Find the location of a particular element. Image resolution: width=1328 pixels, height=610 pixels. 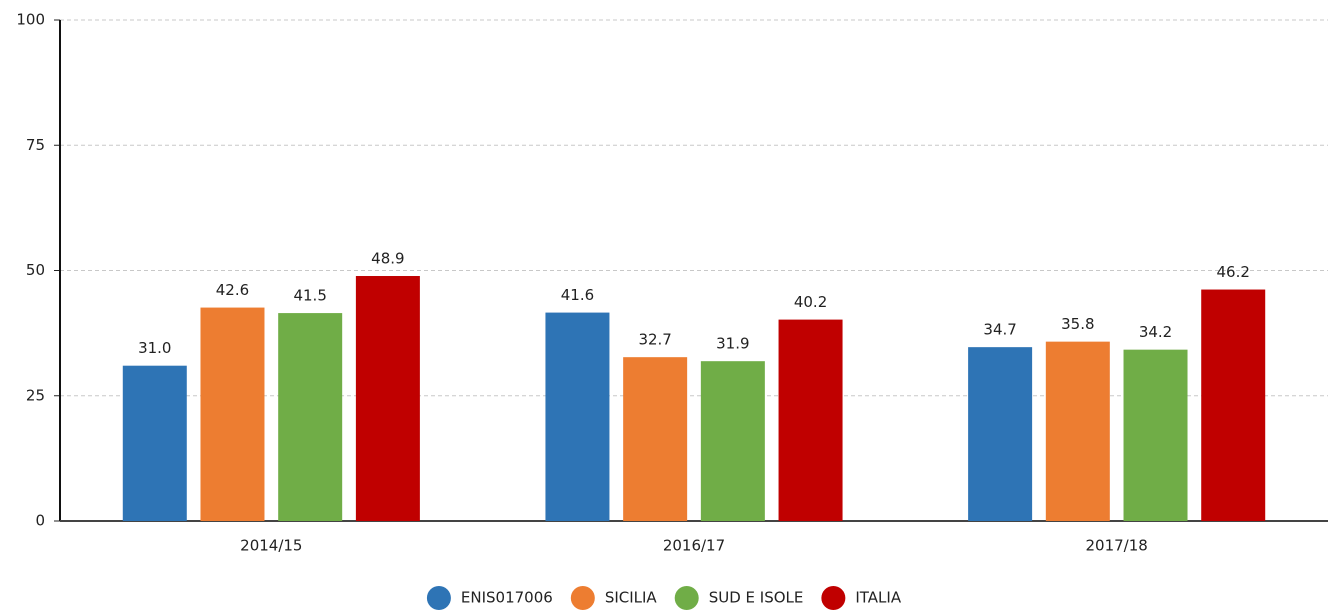

data-label: 41.6 is located at coordinates (577, 295).